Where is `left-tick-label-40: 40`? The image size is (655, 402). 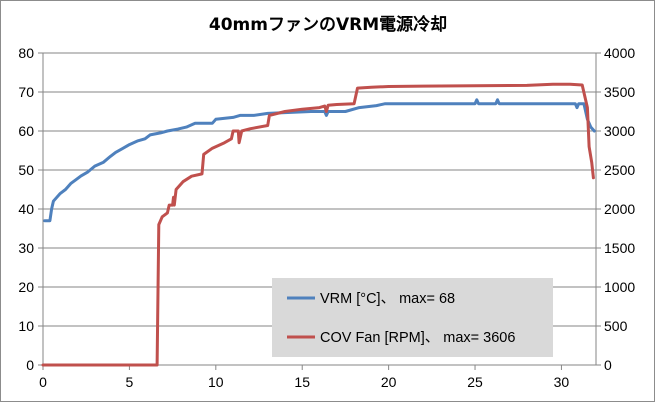 left-tick-label-40: 40 is located at coordinates (26, 209).